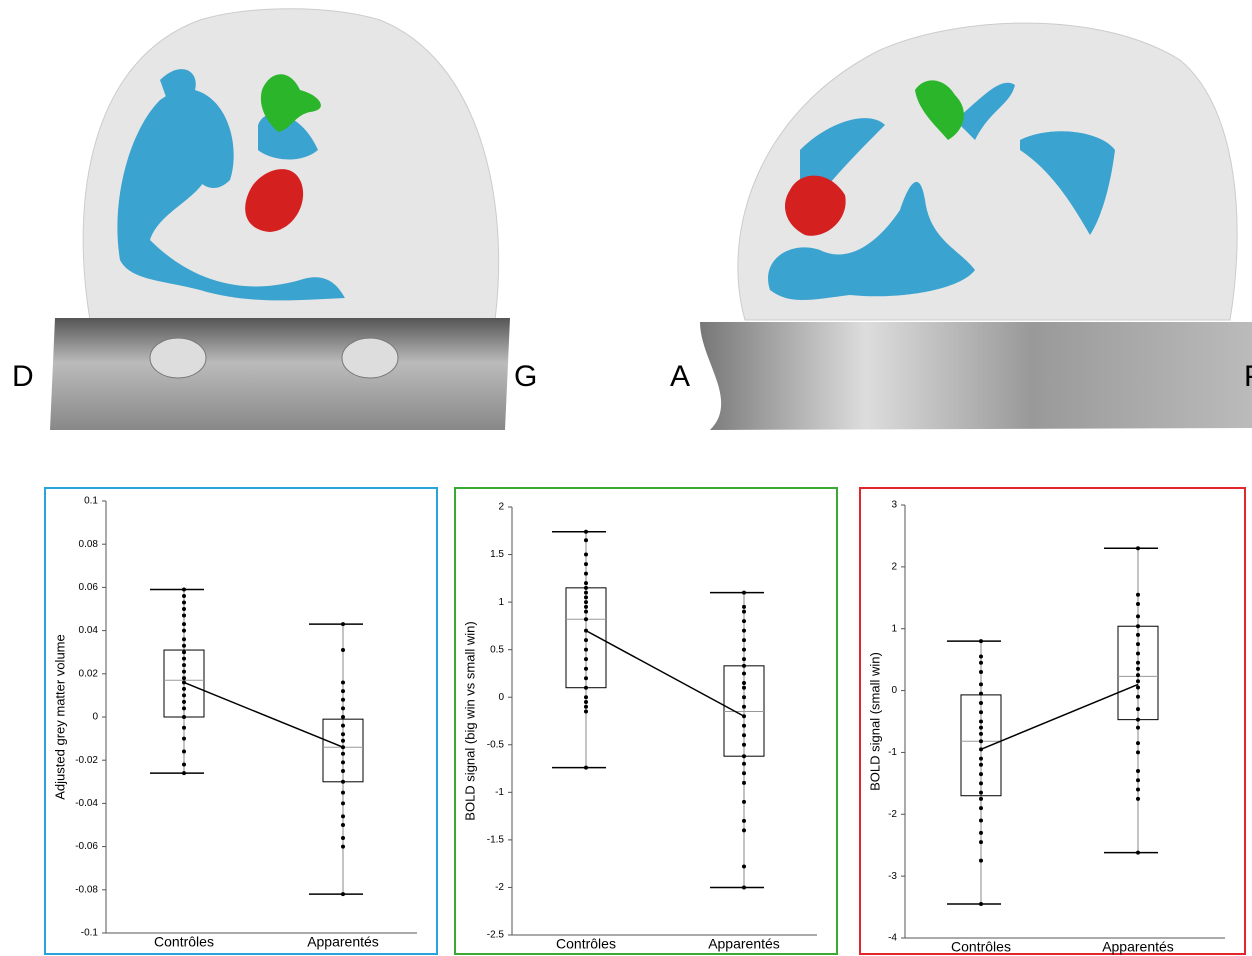  Describe the element at coordinates (496, 935) in the screenshot. I see `y-tick-label: -2.5` at that location.